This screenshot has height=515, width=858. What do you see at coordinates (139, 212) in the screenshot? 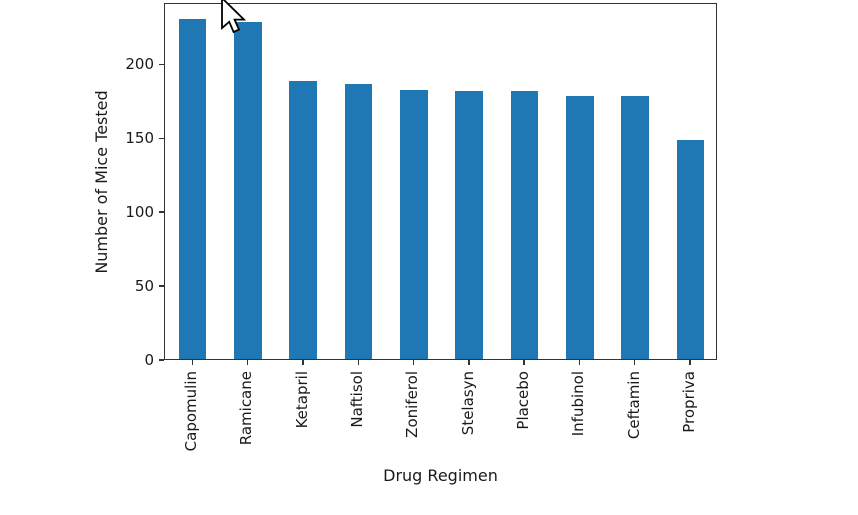
I see `y-tick-label: 100` at bounding box center [139, 212].